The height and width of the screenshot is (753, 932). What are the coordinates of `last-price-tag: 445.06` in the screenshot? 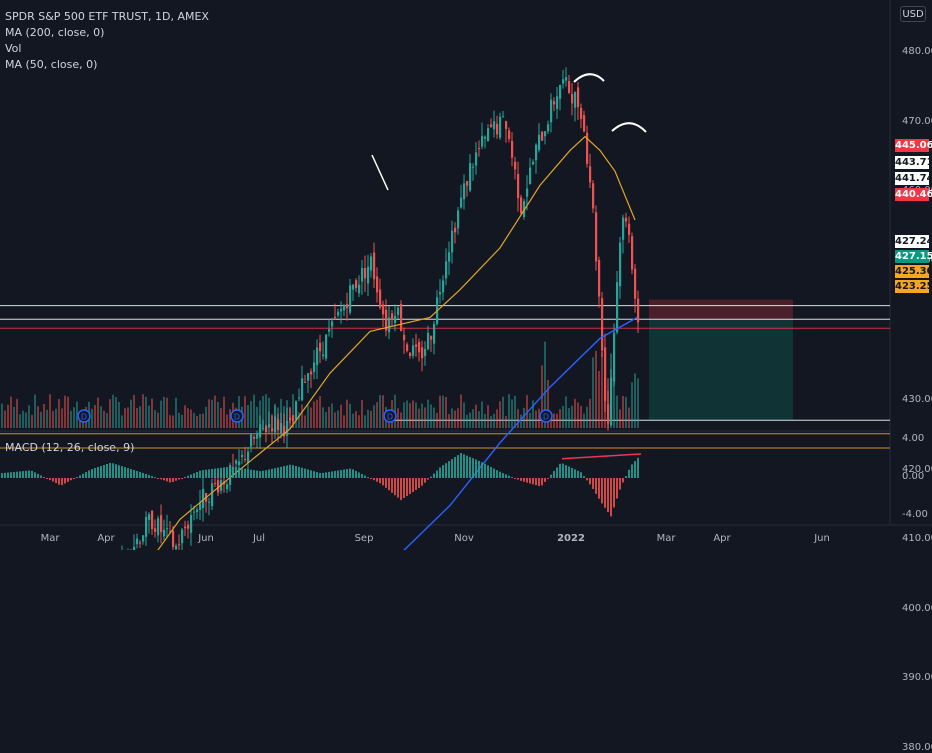 It's located at (913, 145).